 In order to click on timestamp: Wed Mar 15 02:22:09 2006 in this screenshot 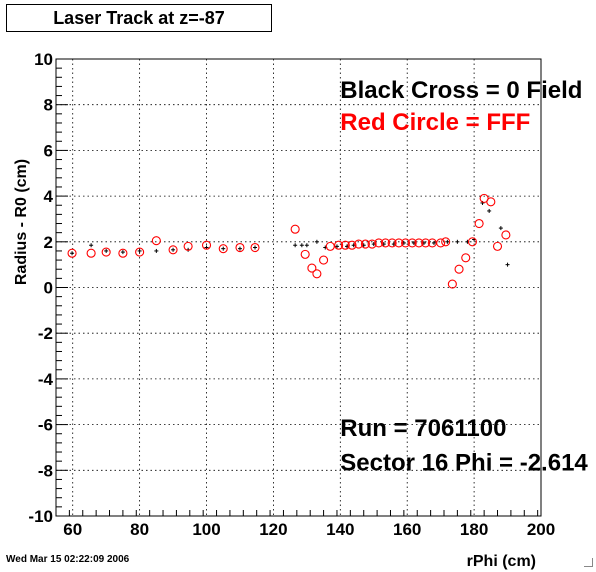, I will do `click(68, 559)`.